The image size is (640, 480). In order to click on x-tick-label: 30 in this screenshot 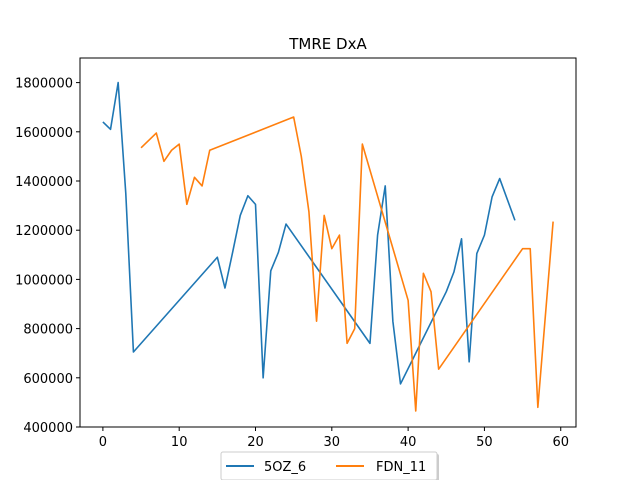, I will do `click(332, 442)`.